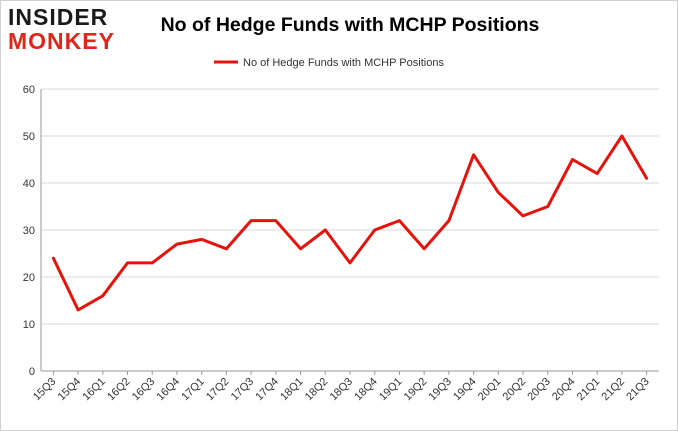  I want to click on legend: No of Hedge Funds with MCHP Positions, so click(329, 63).